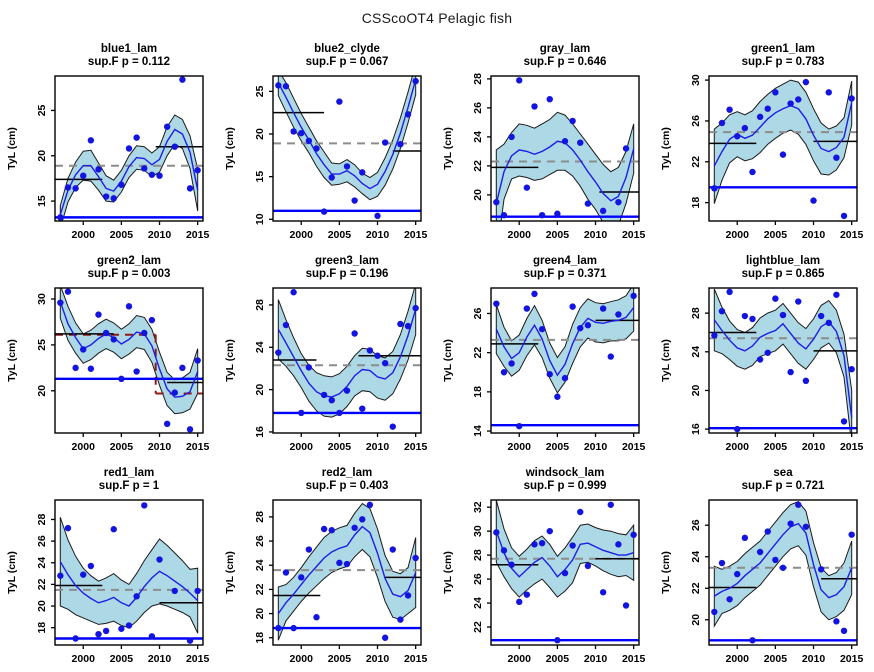 The image size is (874, 672). Describe the element at coordinates (565, 62) in the screenshot. I see `panel-subtitle: sup.F p = 0.646` at that location.